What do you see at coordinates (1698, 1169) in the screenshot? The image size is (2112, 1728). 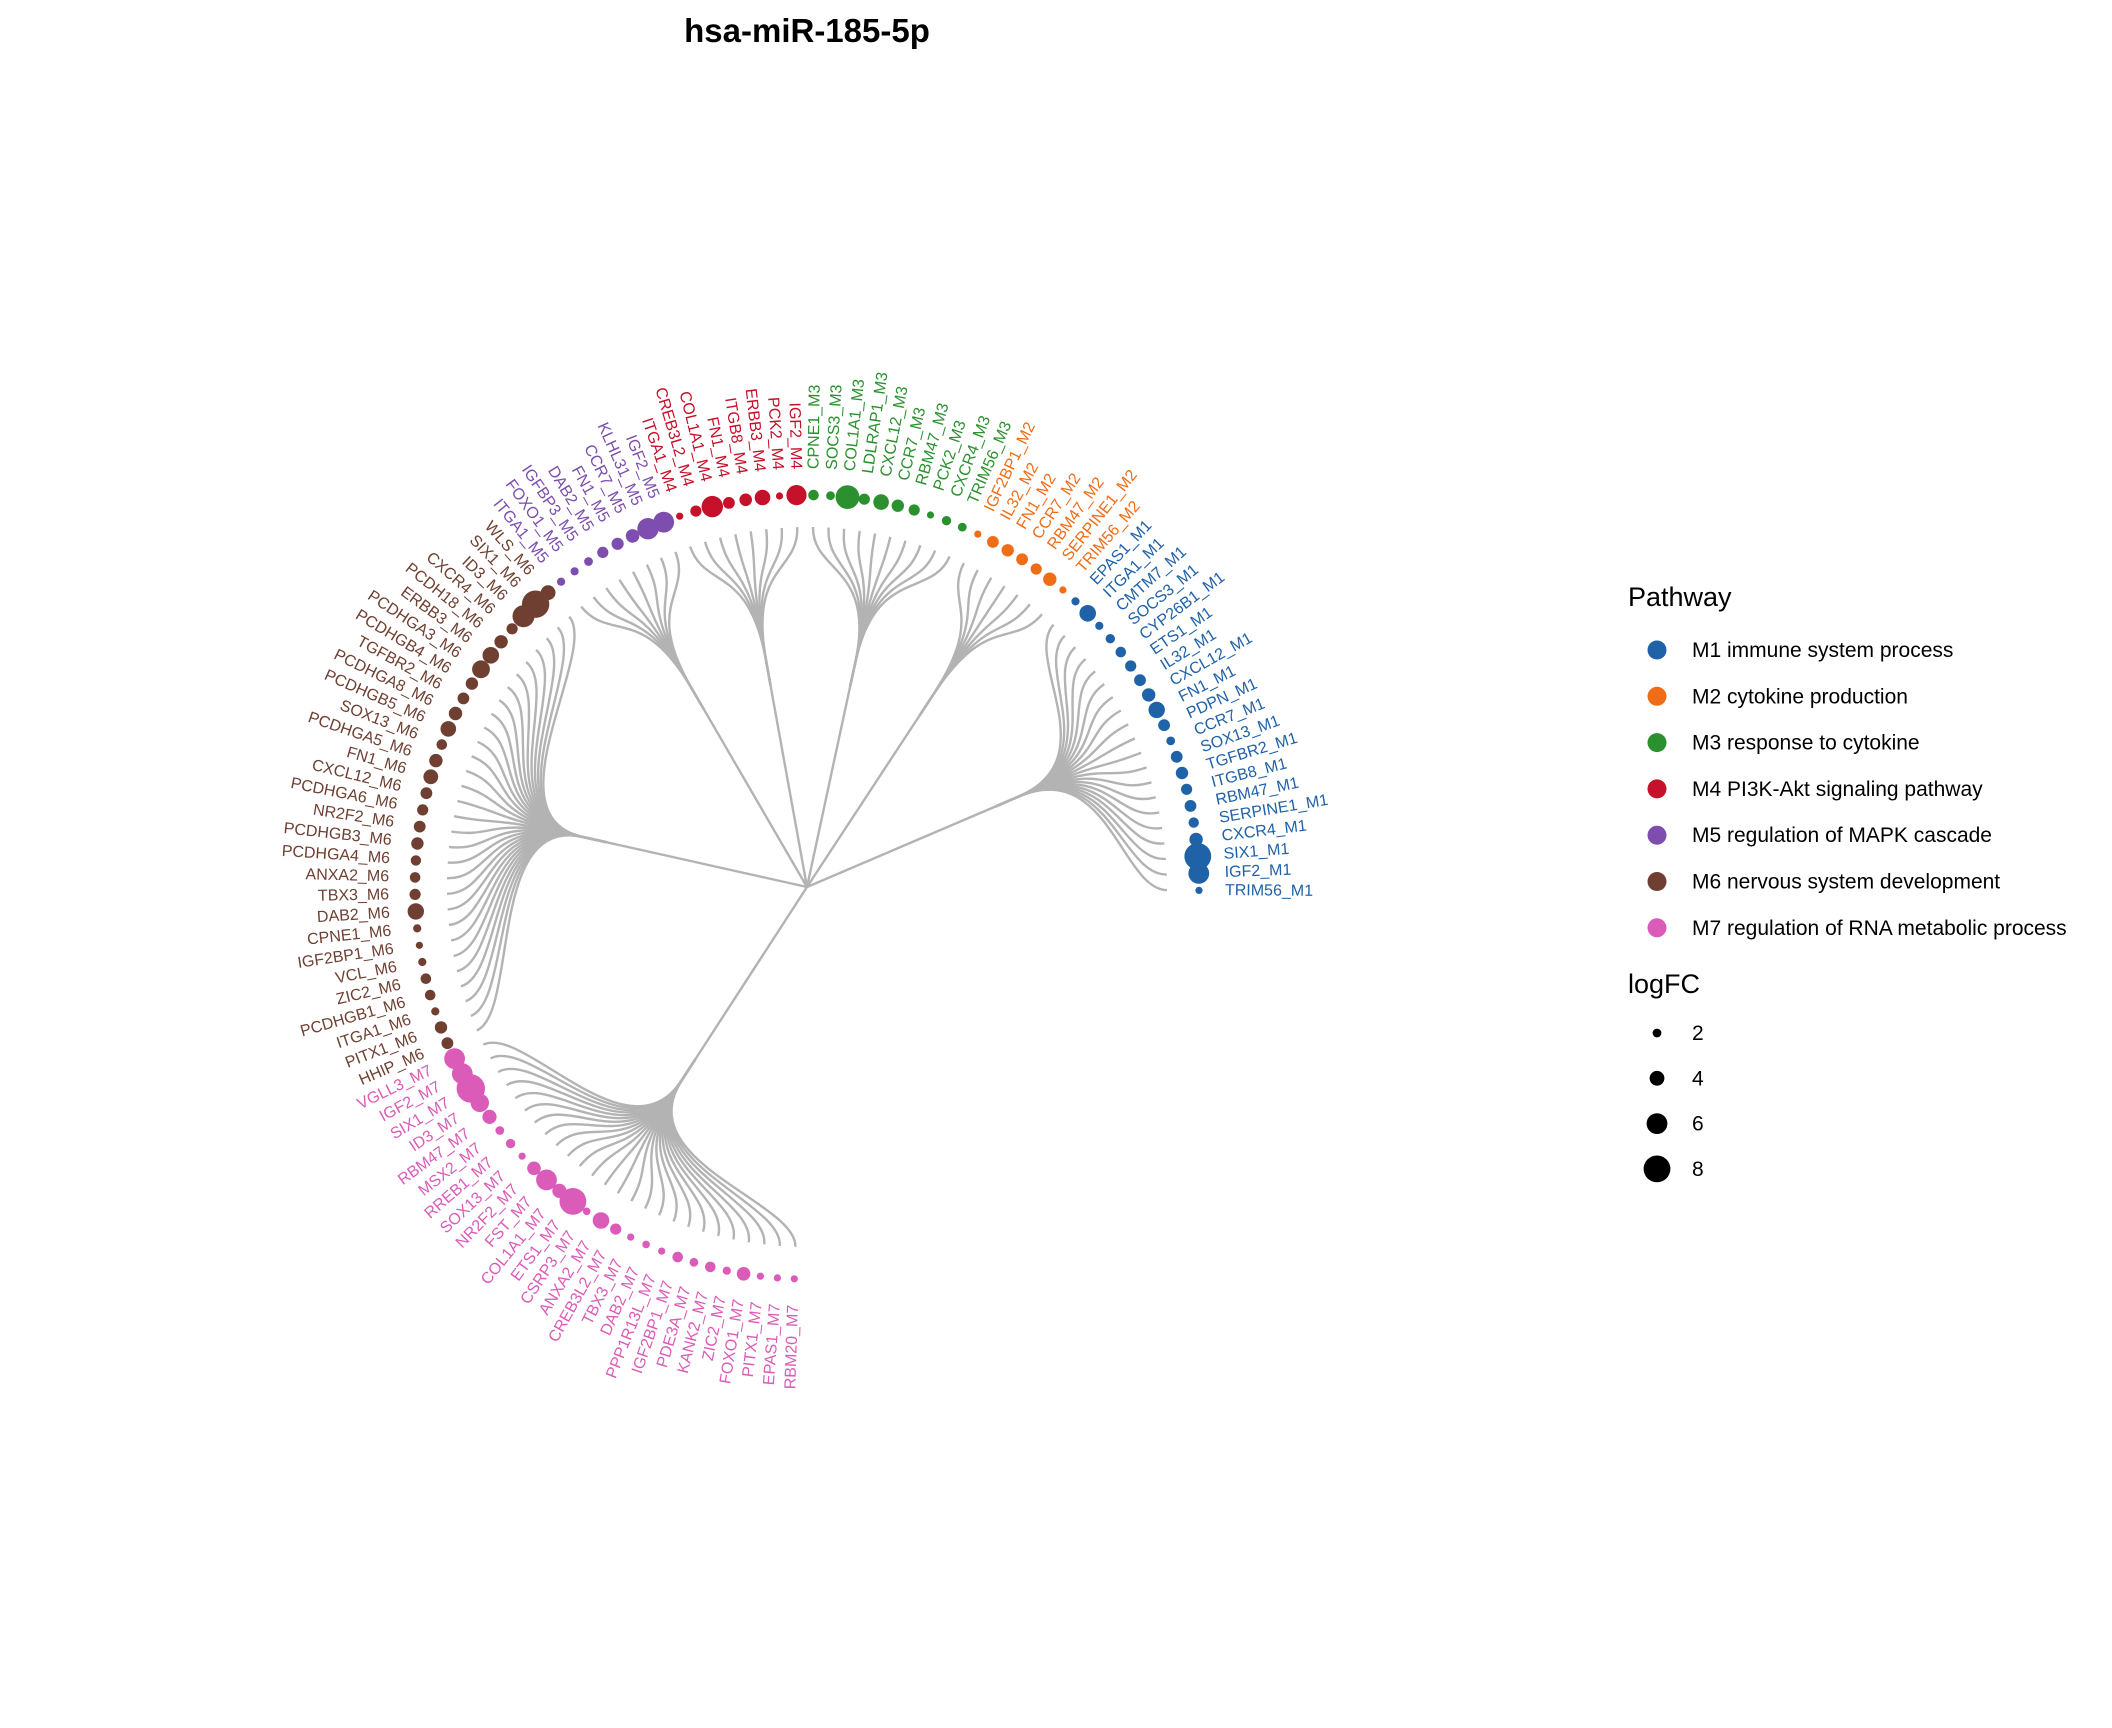 I see `legend-size-label: 8` at bounding box center [1698, 1169].